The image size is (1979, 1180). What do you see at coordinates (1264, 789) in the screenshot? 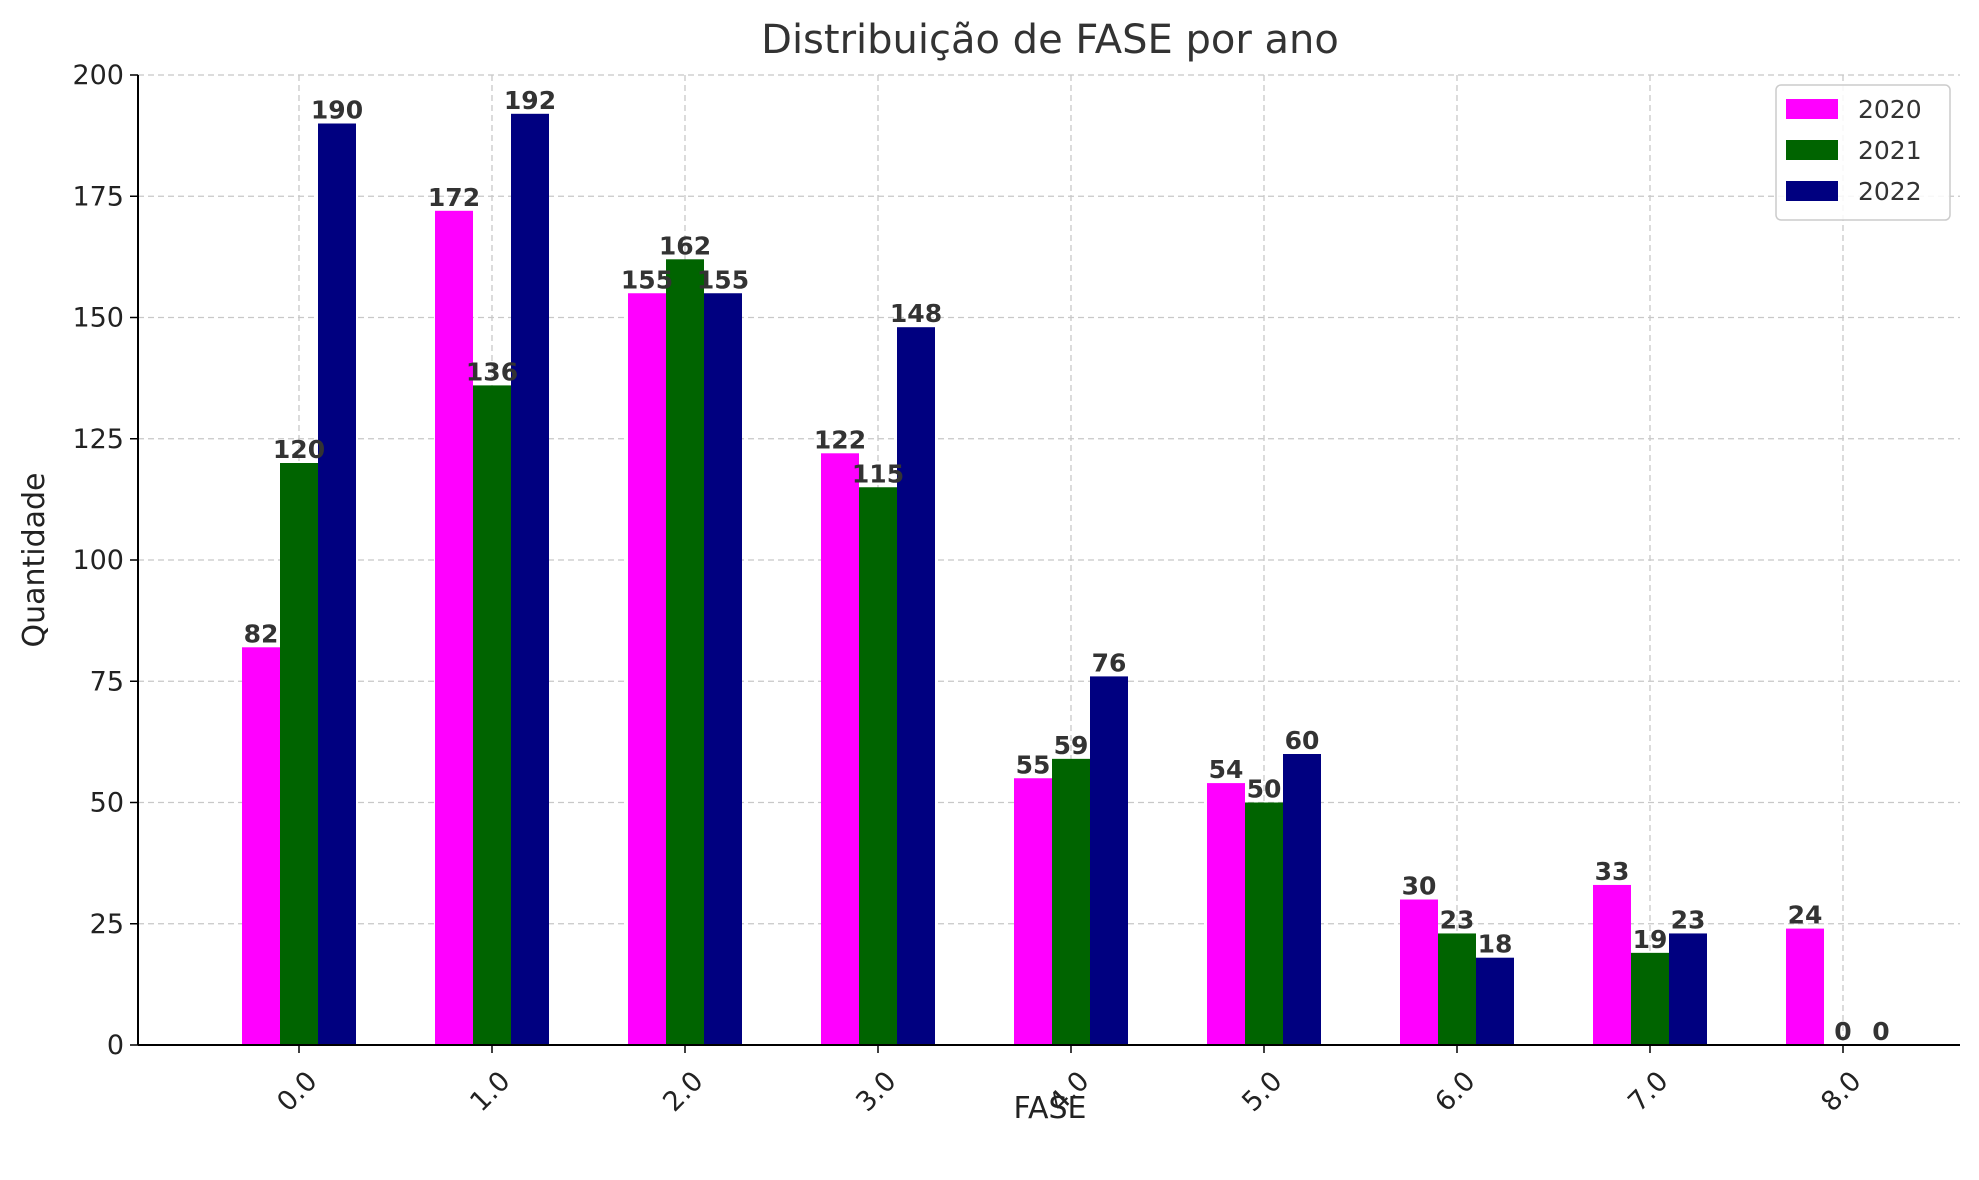
I see `data-label: 50` at bounding box center [1264, 789].